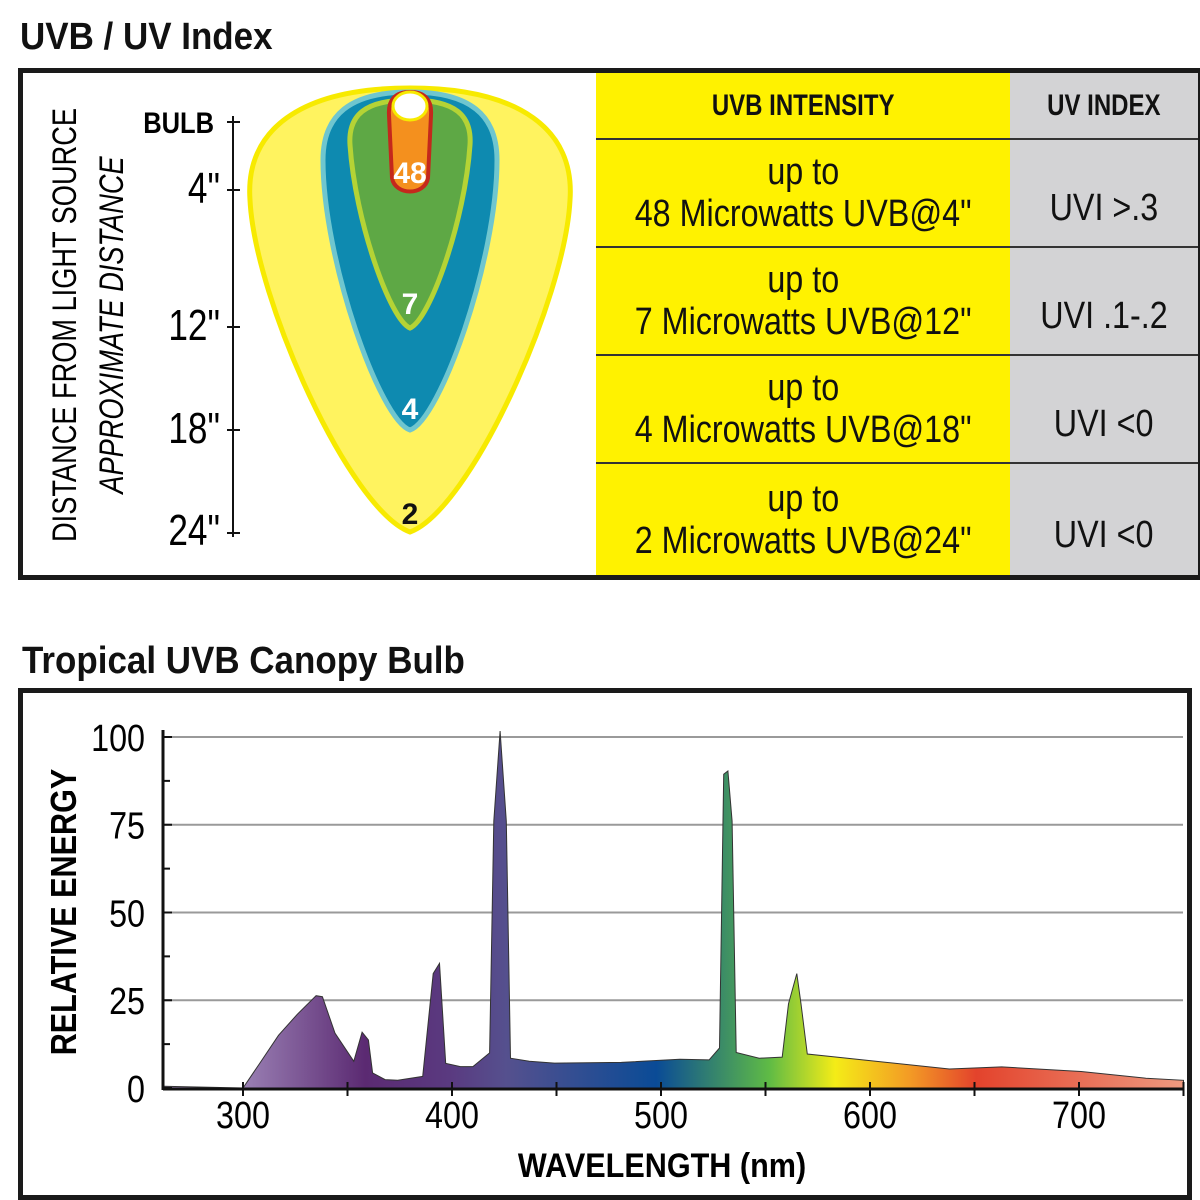 The height and width of the screenshot is (1200, 1200). What do you see at coordinates (64, 325) in the screenshot?
I see `distance-axis-label: DISTANCE FROM LIGHT SOURCE` at bounding box center [64, 325].